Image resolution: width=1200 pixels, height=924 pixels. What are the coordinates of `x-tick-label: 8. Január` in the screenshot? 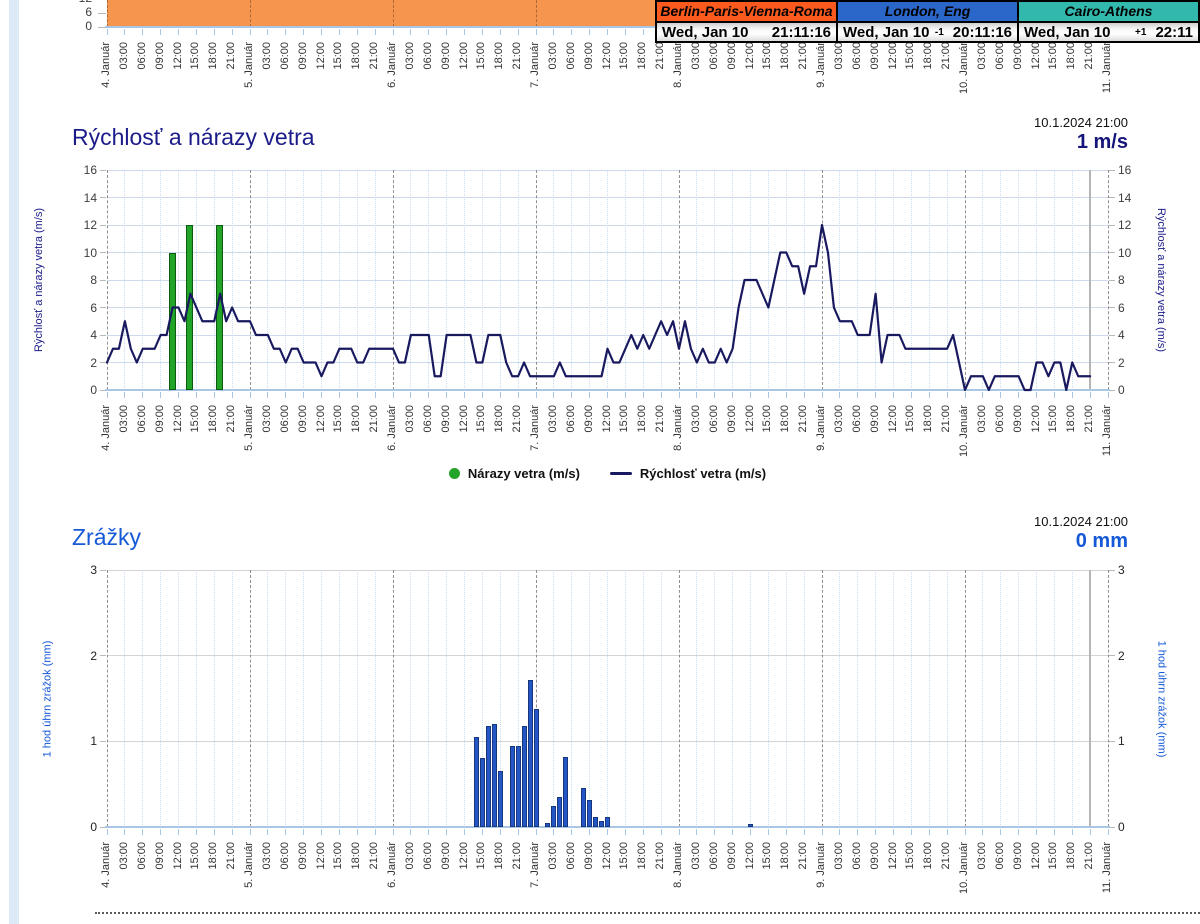 It's located at (679, 869).